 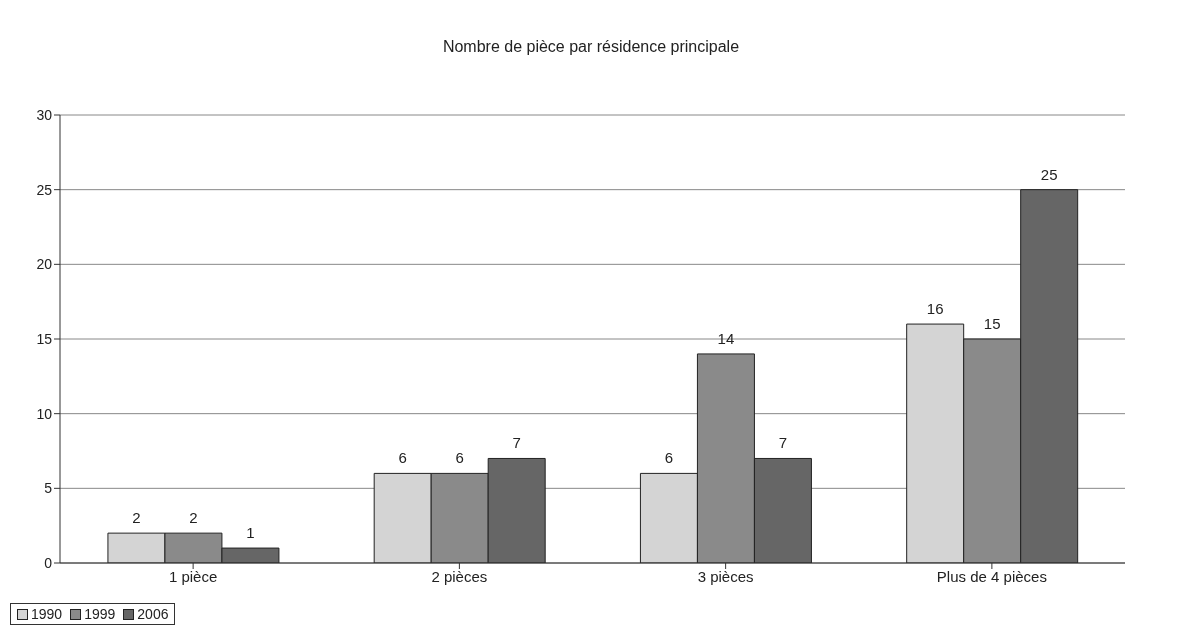 I want to click on y-tick-label: 15, so click(x=44, y=338).